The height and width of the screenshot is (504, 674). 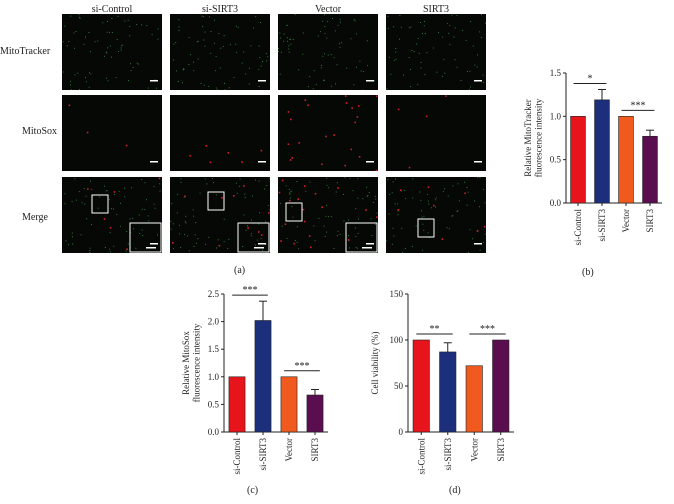 What do you see at coordinates (602, 151) in the screenshot?
I see `chart-b-bar-si-sirt3` at bounding box center [602, 151].